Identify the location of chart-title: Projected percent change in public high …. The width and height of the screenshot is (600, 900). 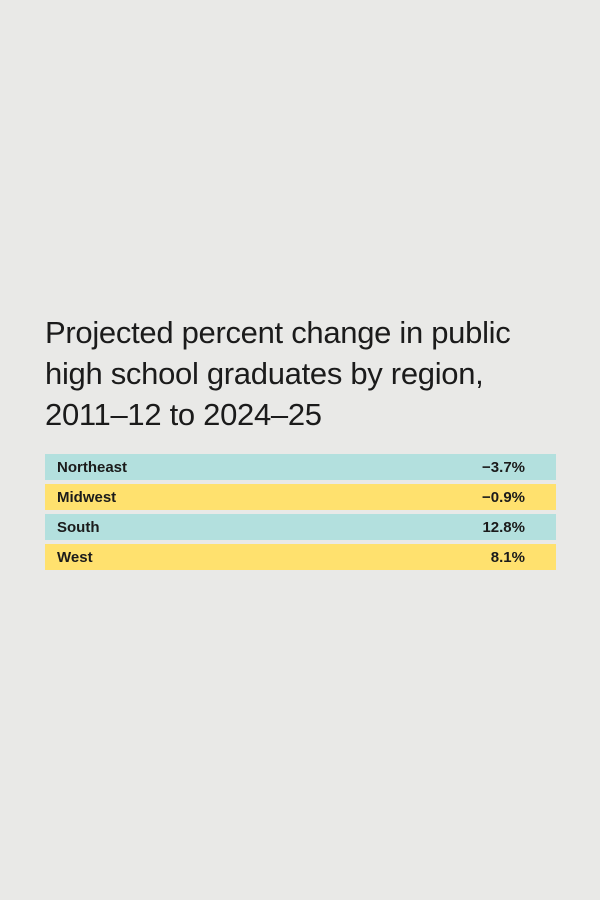
(305, 373).